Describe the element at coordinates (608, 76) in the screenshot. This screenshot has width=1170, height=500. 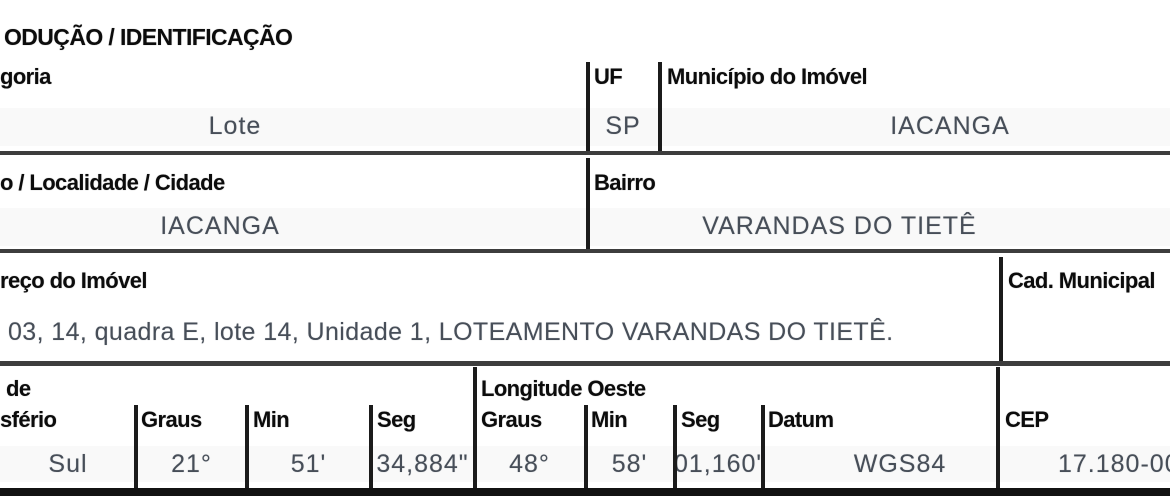
I see `uf-label: UF` at that location.